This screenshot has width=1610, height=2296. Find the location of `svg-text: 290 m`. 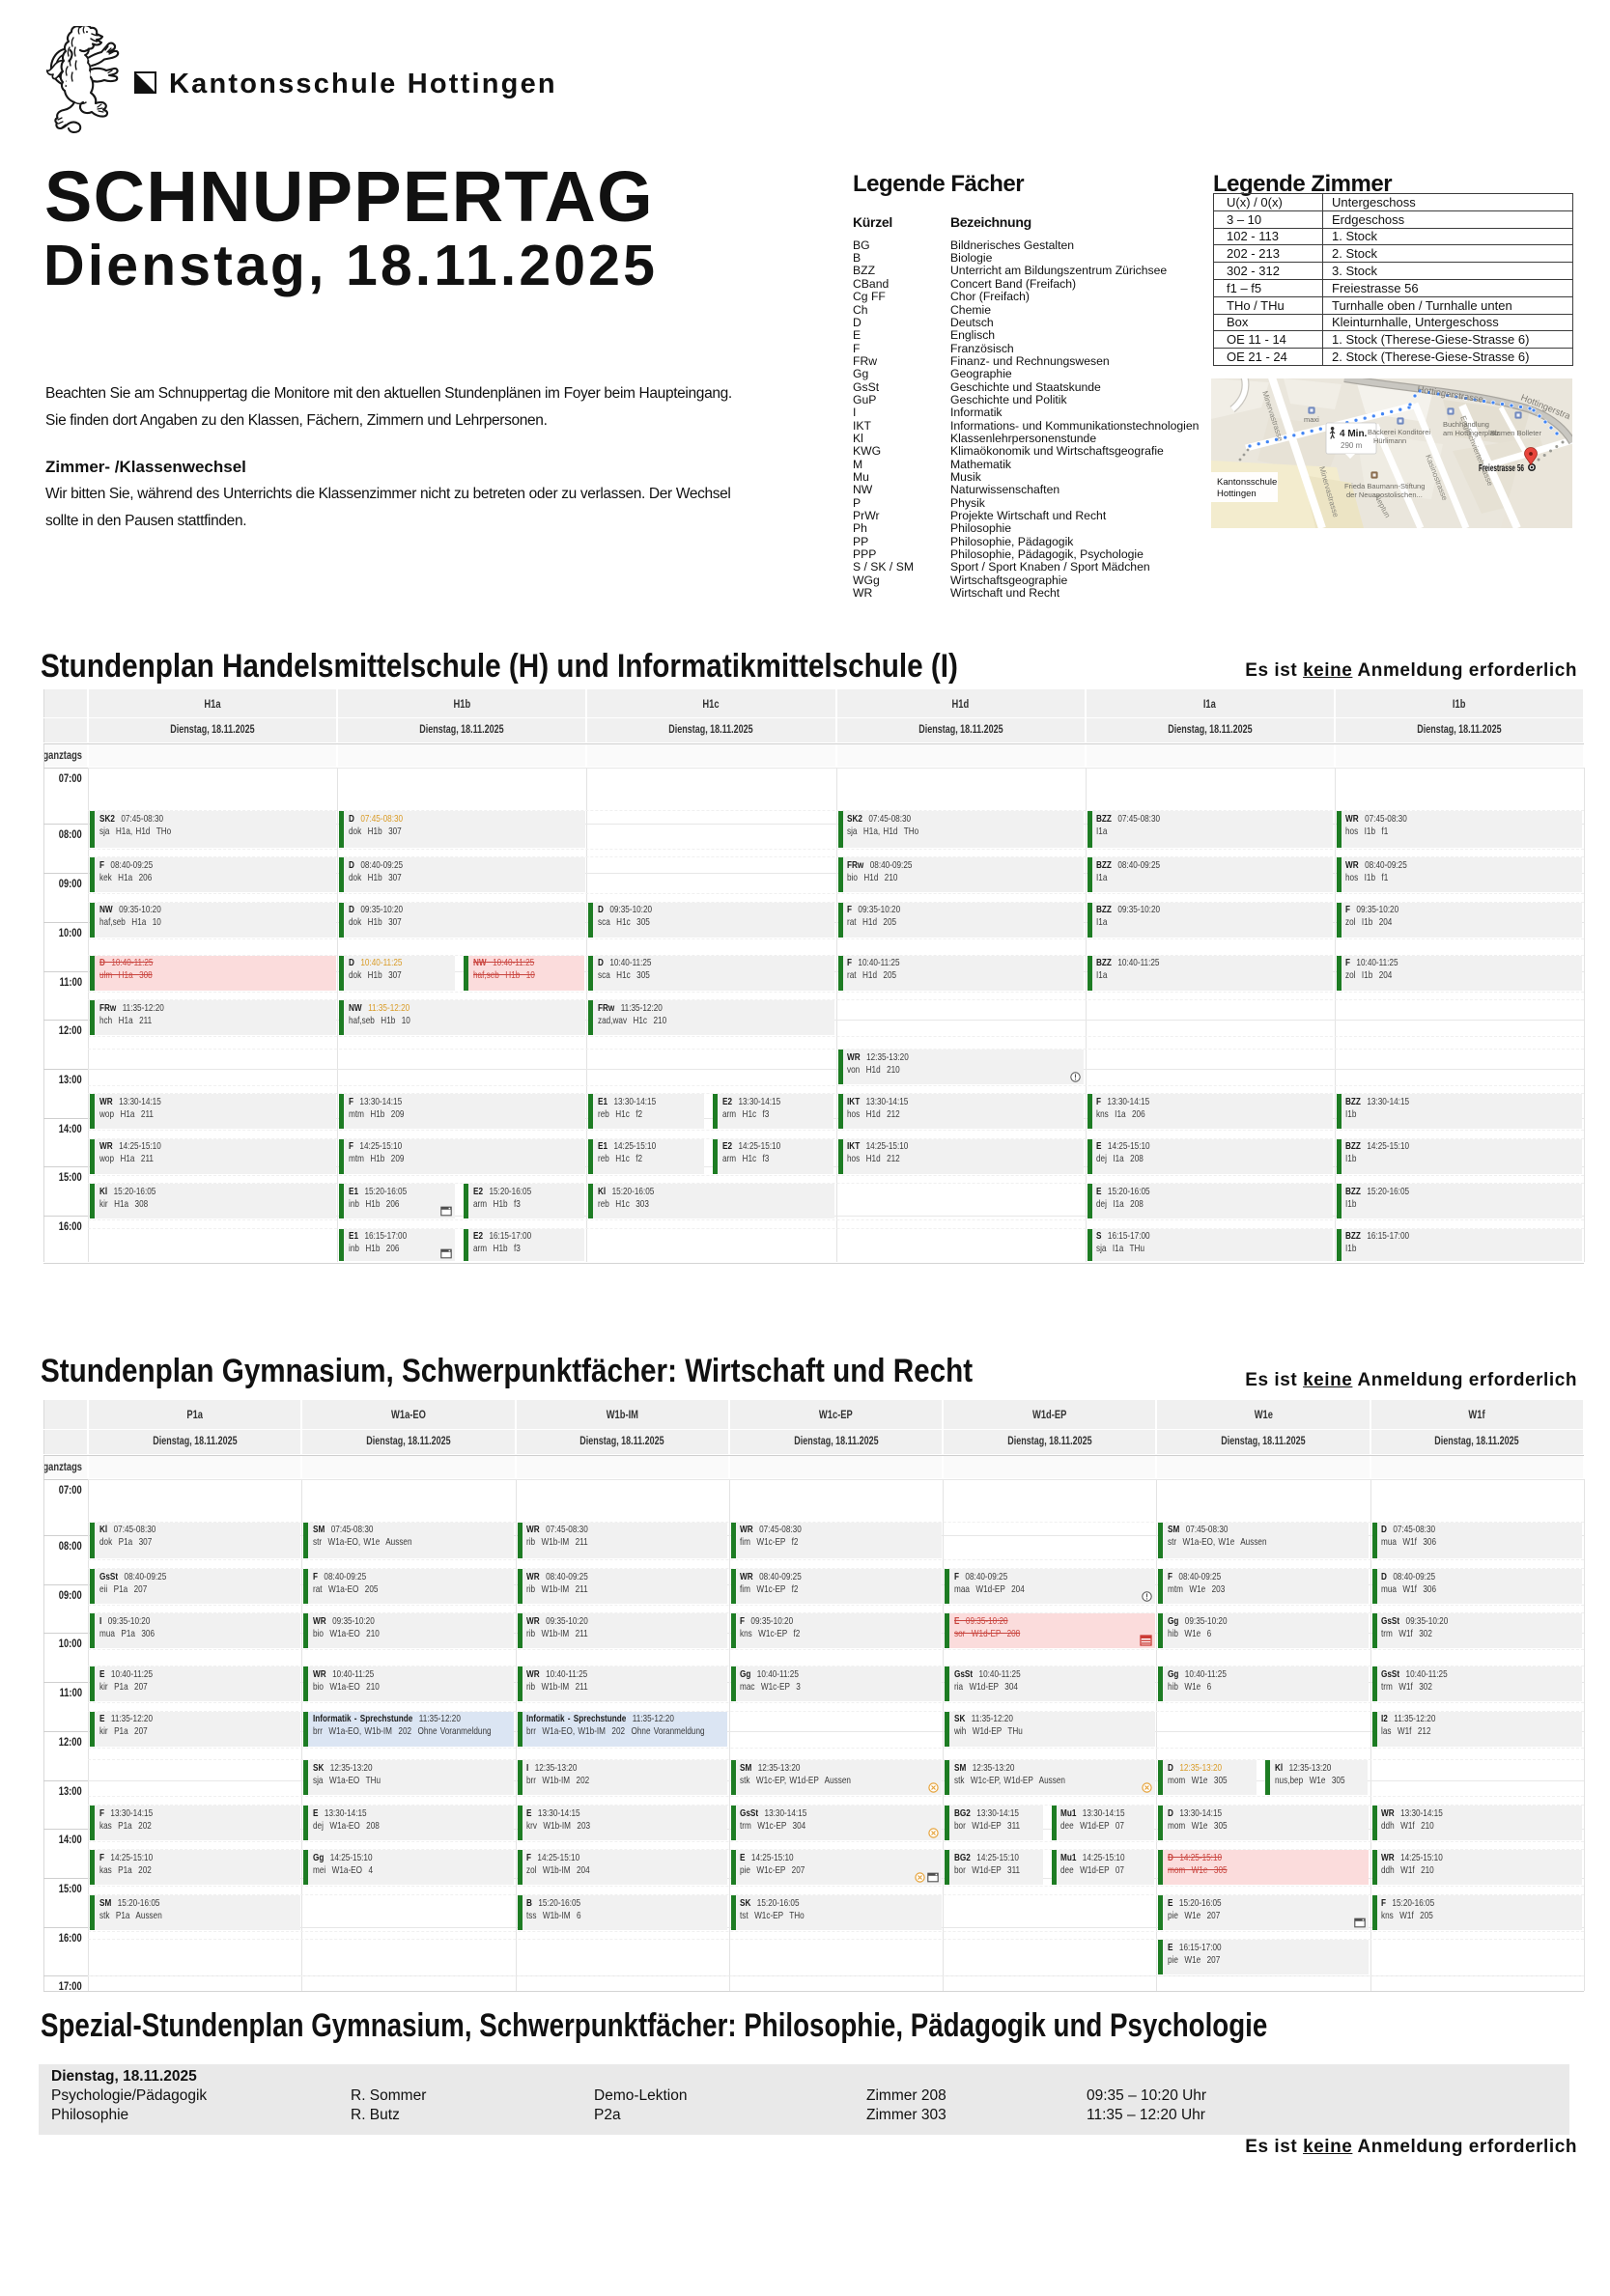

svg-text: 290 m is located at coordinates (1352, 446).